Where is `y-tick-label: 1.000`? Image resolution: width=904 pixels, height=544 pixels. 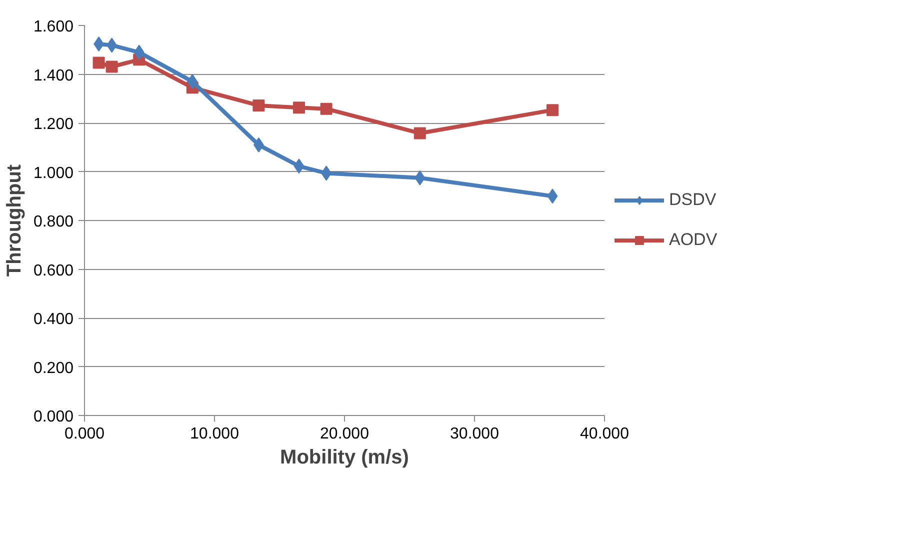
y-tick-label: 1.000 is located at coordinates (53, 173).